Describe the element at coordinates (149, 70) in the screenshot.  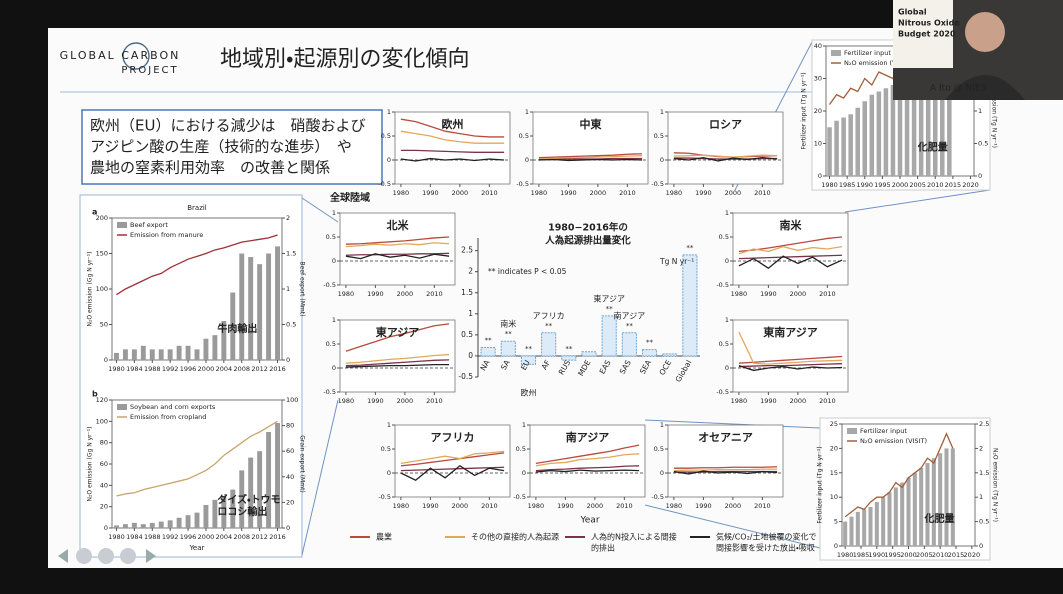
I see `logo-text: PROJECT` at that location.